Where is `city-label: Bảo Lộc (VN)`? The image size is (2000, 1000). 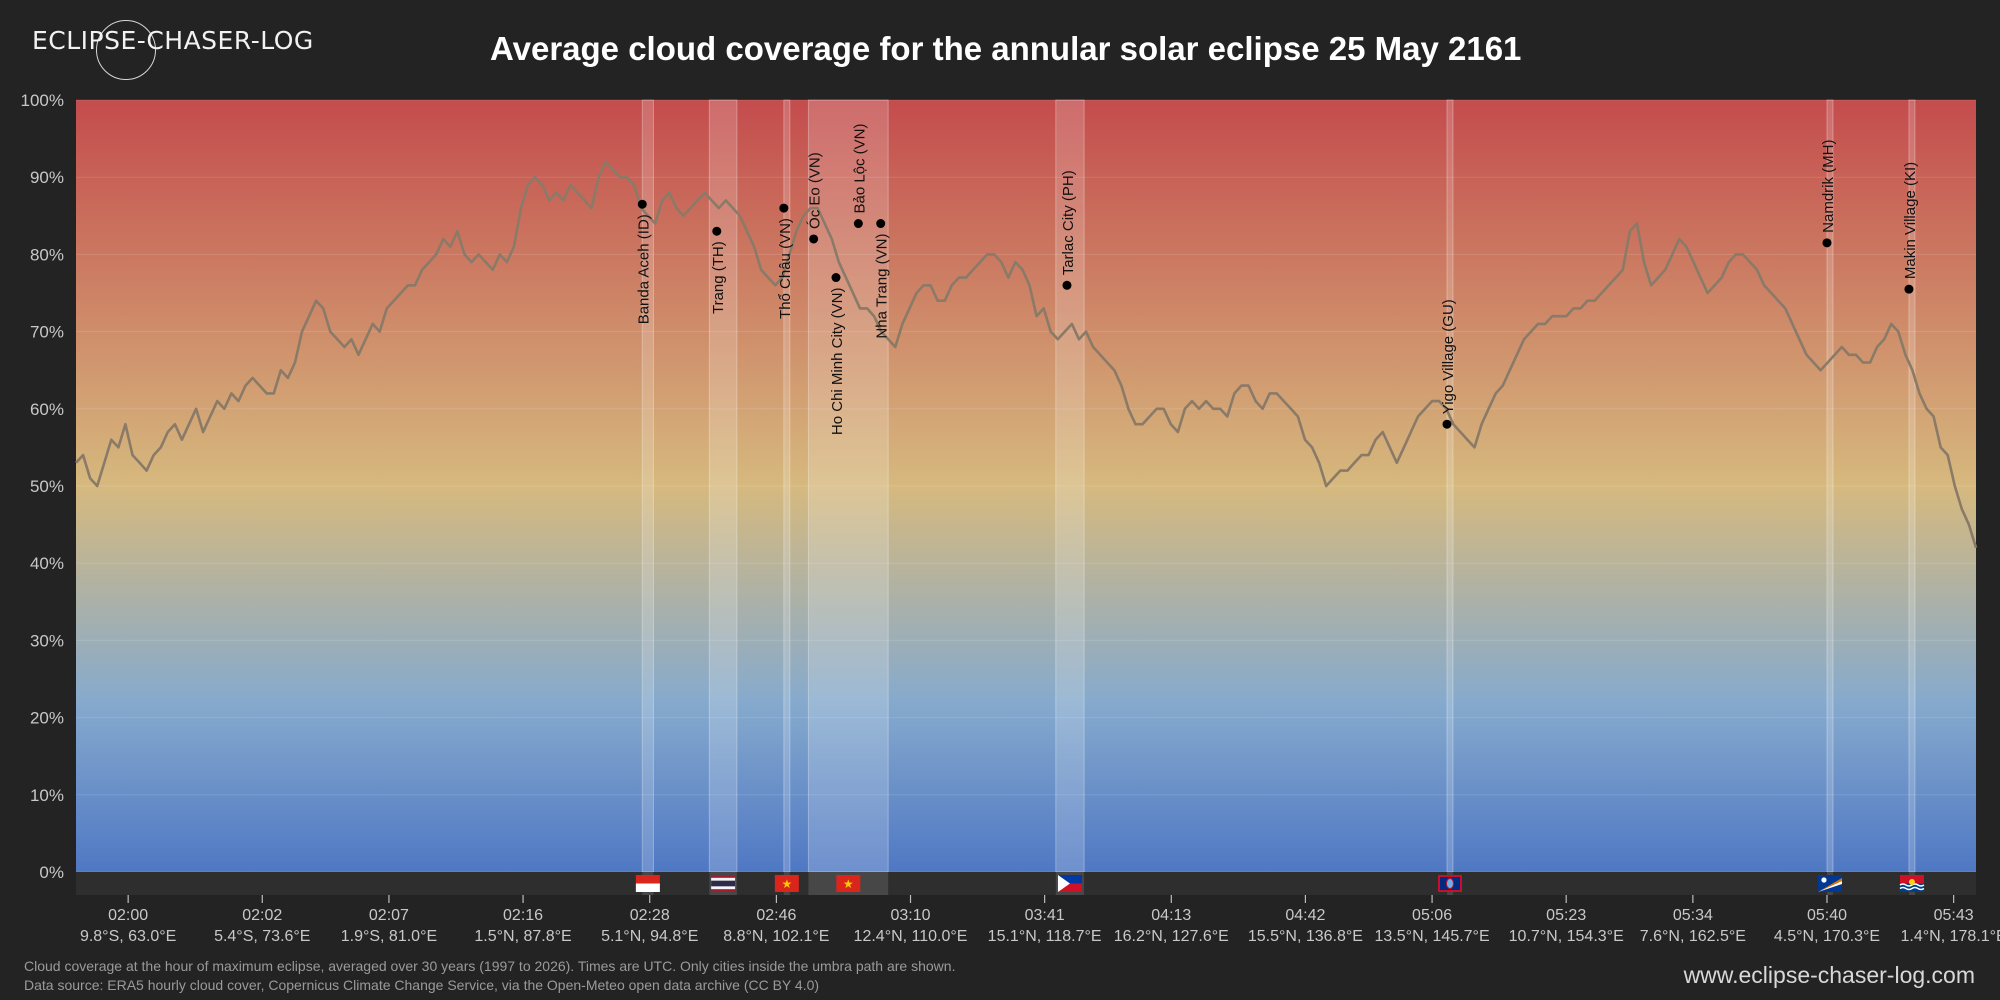
city-label: Bảo Lộc (VN) is located at coordinates (859, 168).